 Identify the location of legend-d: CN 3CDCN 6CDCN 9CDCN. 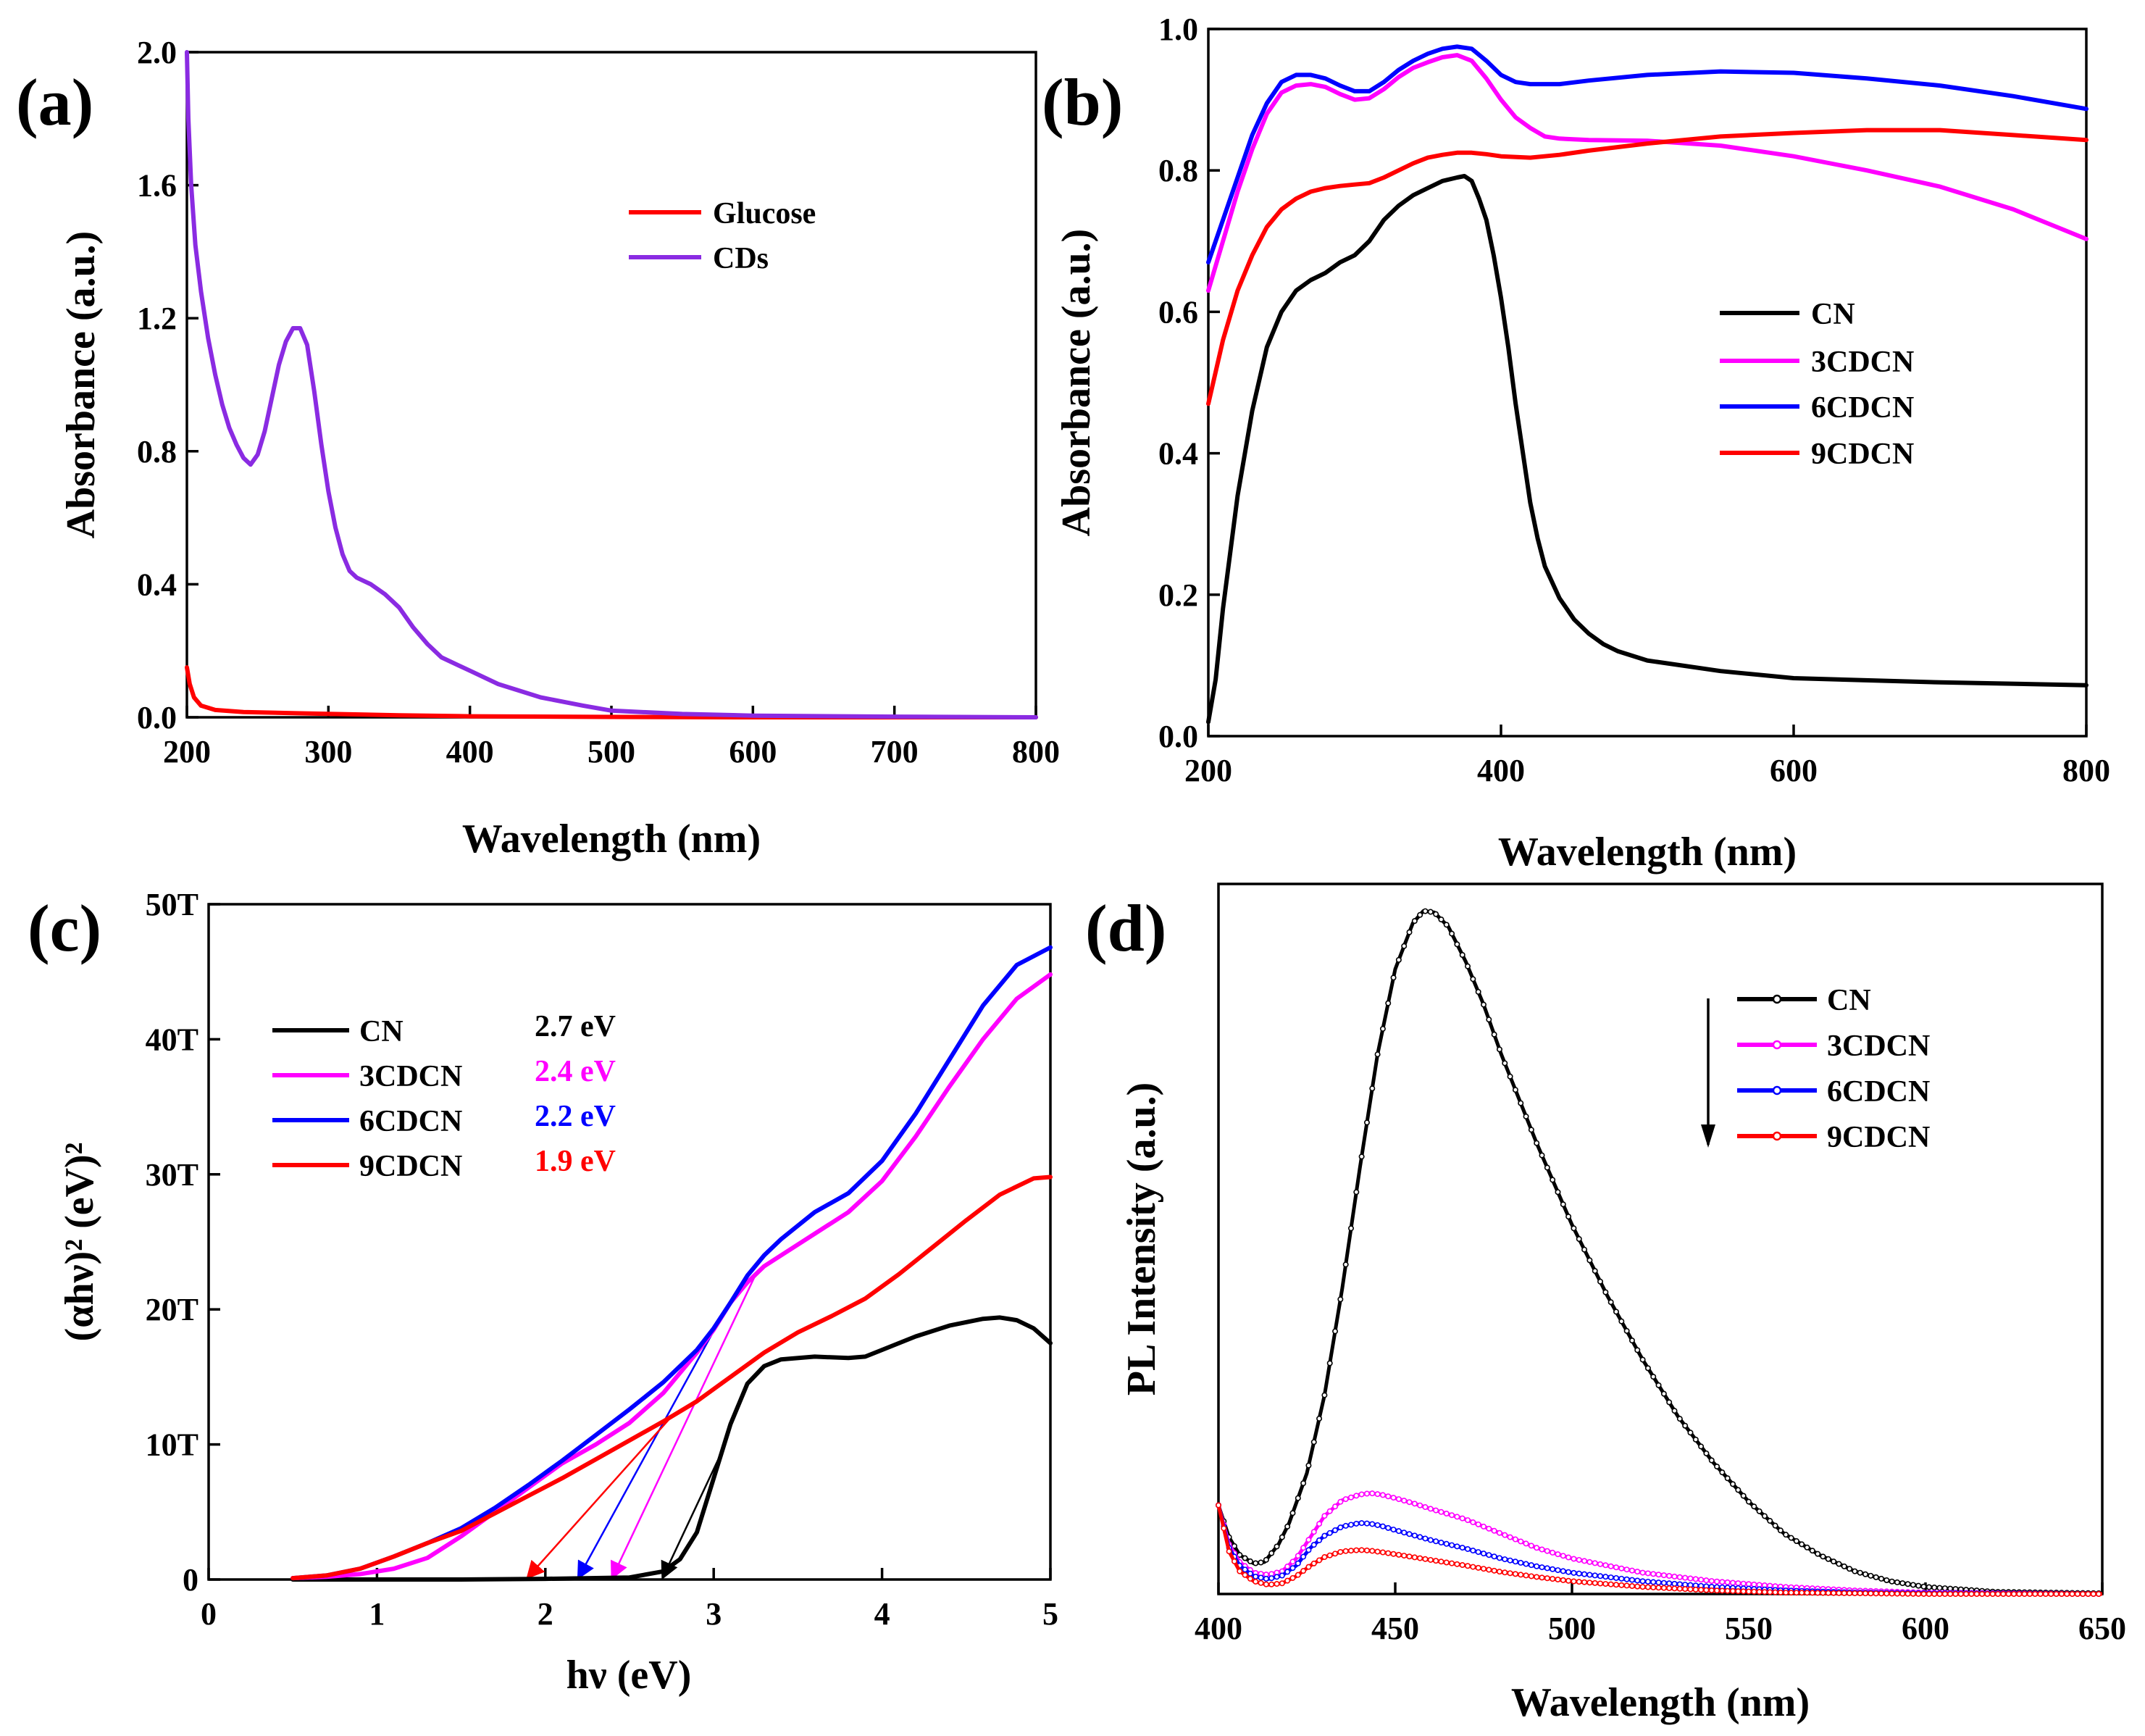
(1815, 1069).